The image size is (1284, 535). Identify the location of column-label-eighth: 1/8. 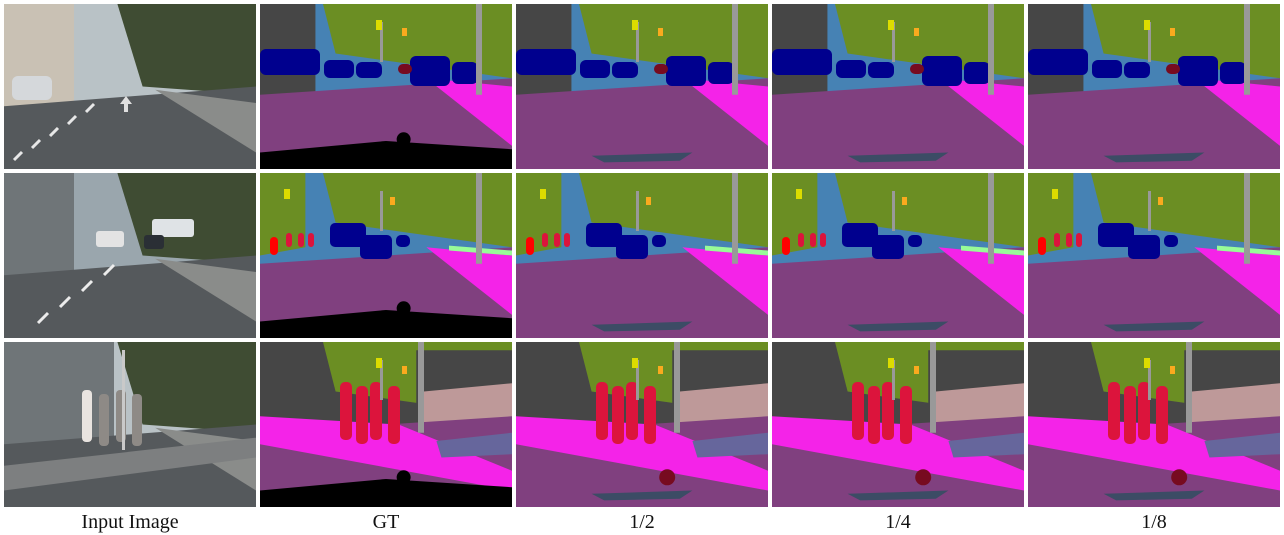
(1154, 522).